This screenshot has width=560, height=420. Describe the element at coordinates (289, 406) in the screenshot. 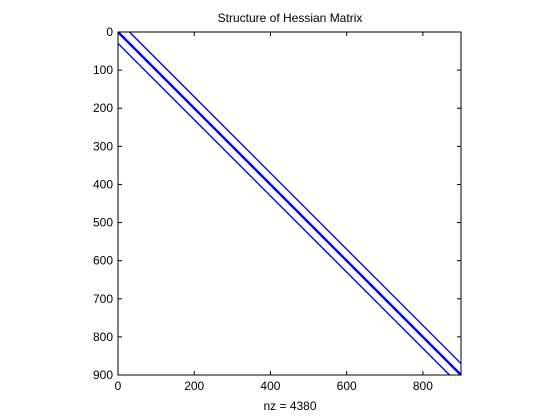

I see `x-axis-label: nz = 4380` at that location.